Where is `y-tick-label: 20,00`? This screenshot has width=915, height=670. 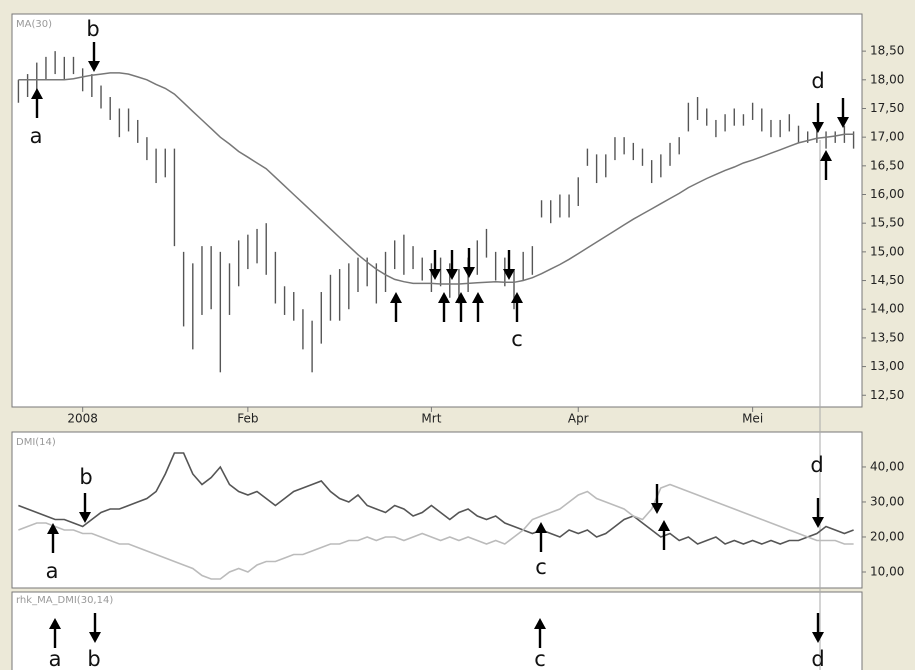
y-tick-label: 20,00 is located at coordinates (887, 536).